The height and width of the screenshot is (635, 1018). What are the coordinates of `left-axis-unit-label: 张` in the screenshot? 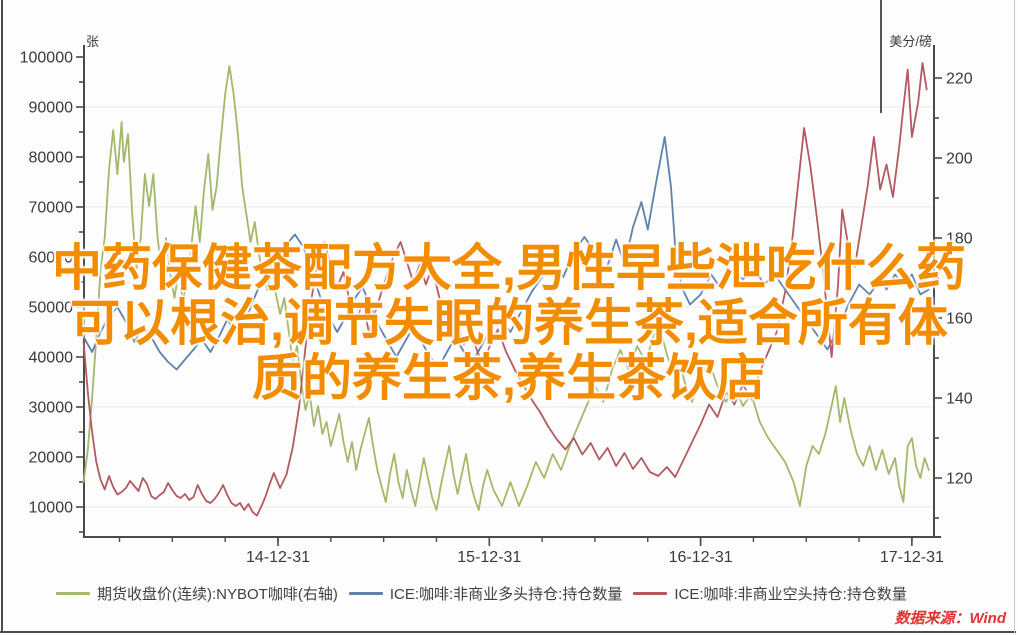 It's located at (93, 41).